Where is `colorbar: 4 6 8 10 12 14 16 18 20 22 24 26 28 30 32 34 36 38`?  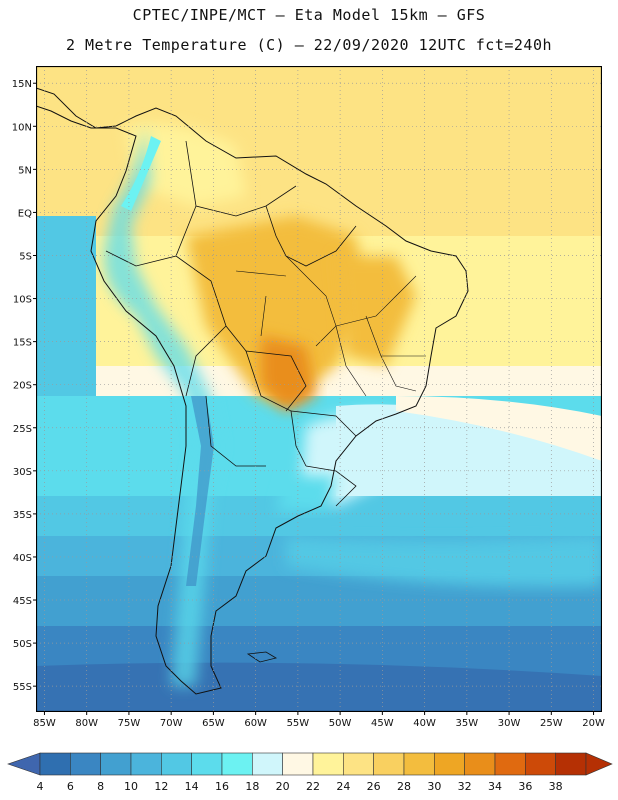
colorbar: 4 6 8 10 12 14 16 18 20 22 24 26 28 30 32 34 36 38 is located at coordinates (310, 772).